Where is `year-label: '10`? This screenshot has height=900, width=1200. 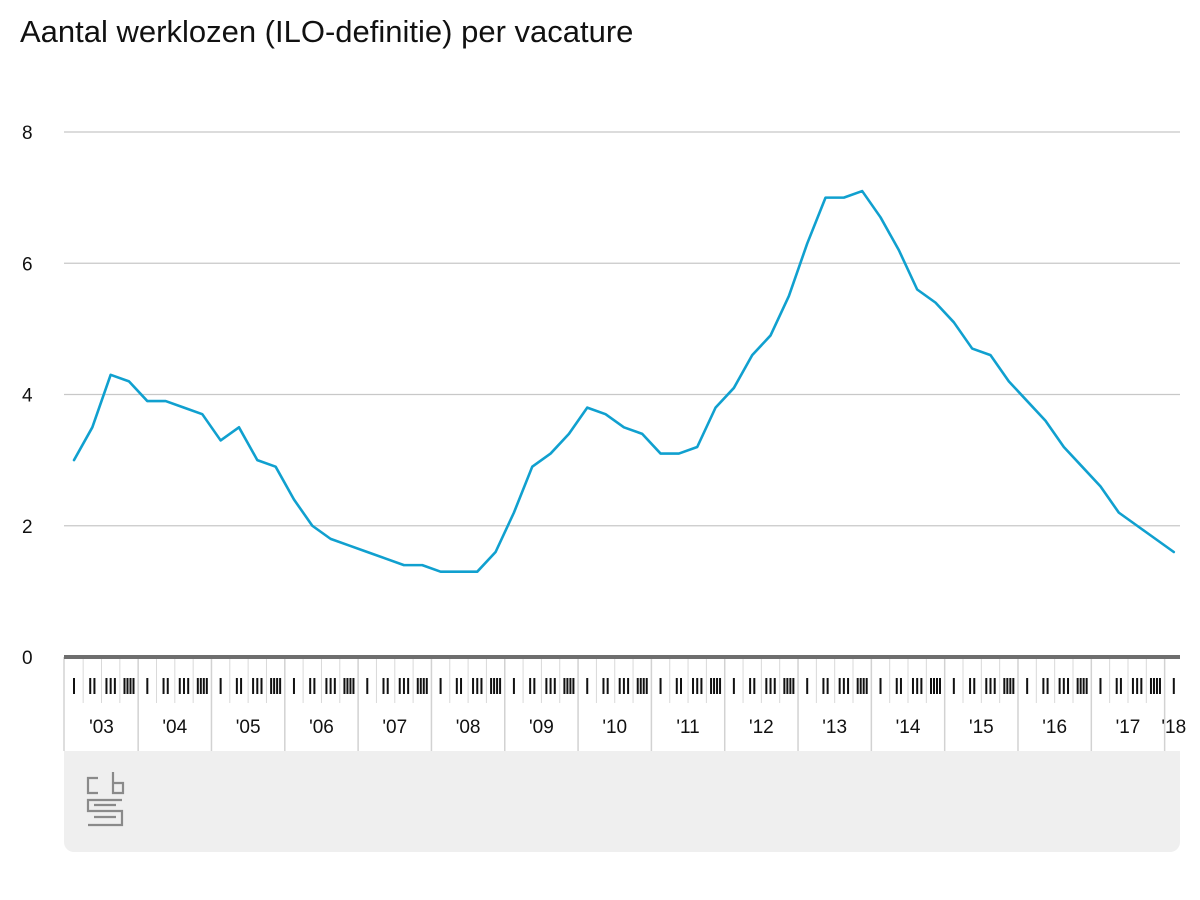 year-label: '10 is located at coordinates (614, 727).